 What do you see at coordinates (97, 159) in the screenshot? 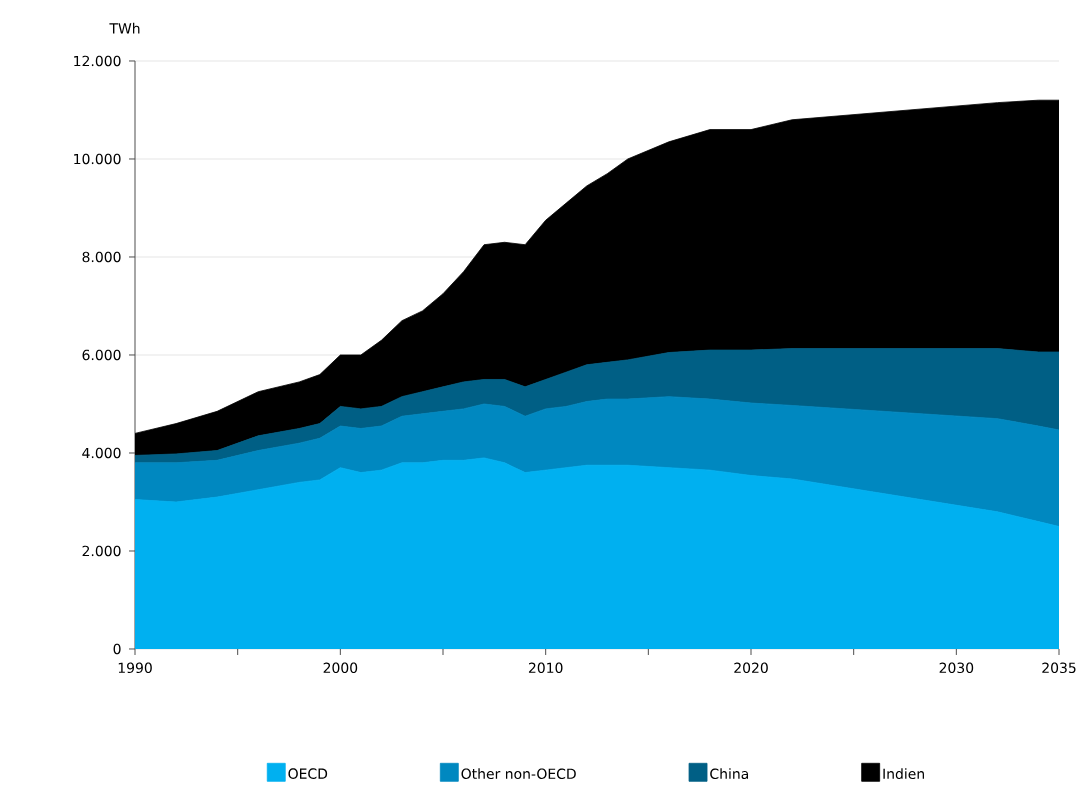
I see `y-tick-label: 10.000` at bounding box center [97, 159].